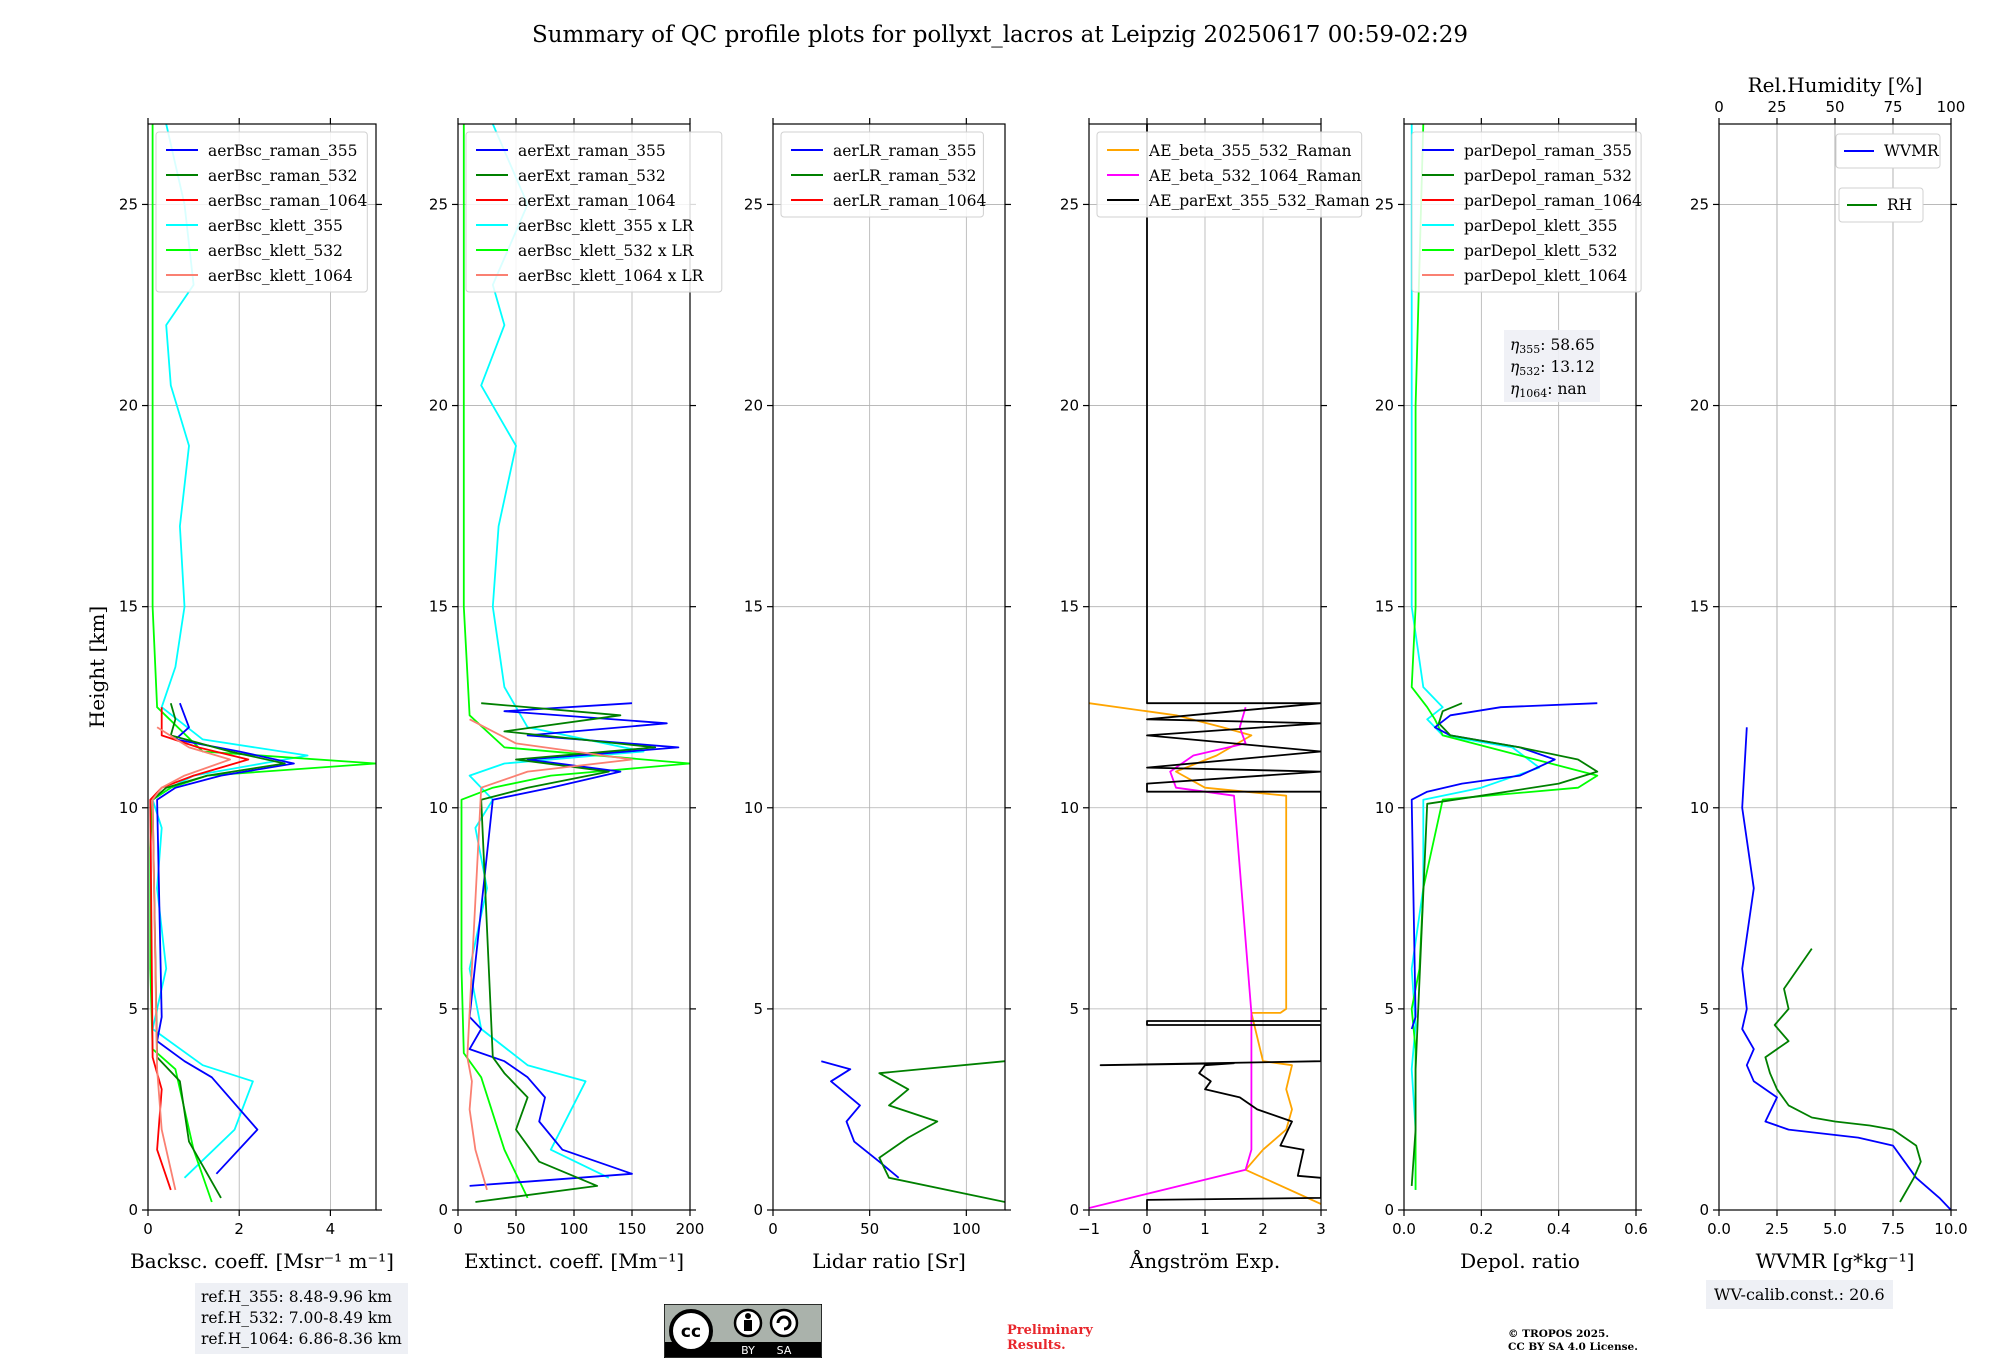 This screenshot has height=1360, width=2000. What do you see at coordinates (1520, 1261) in the screenshot?
I see `x-axis-label: Depol. ratio` at bounding box center [1520, 1261].